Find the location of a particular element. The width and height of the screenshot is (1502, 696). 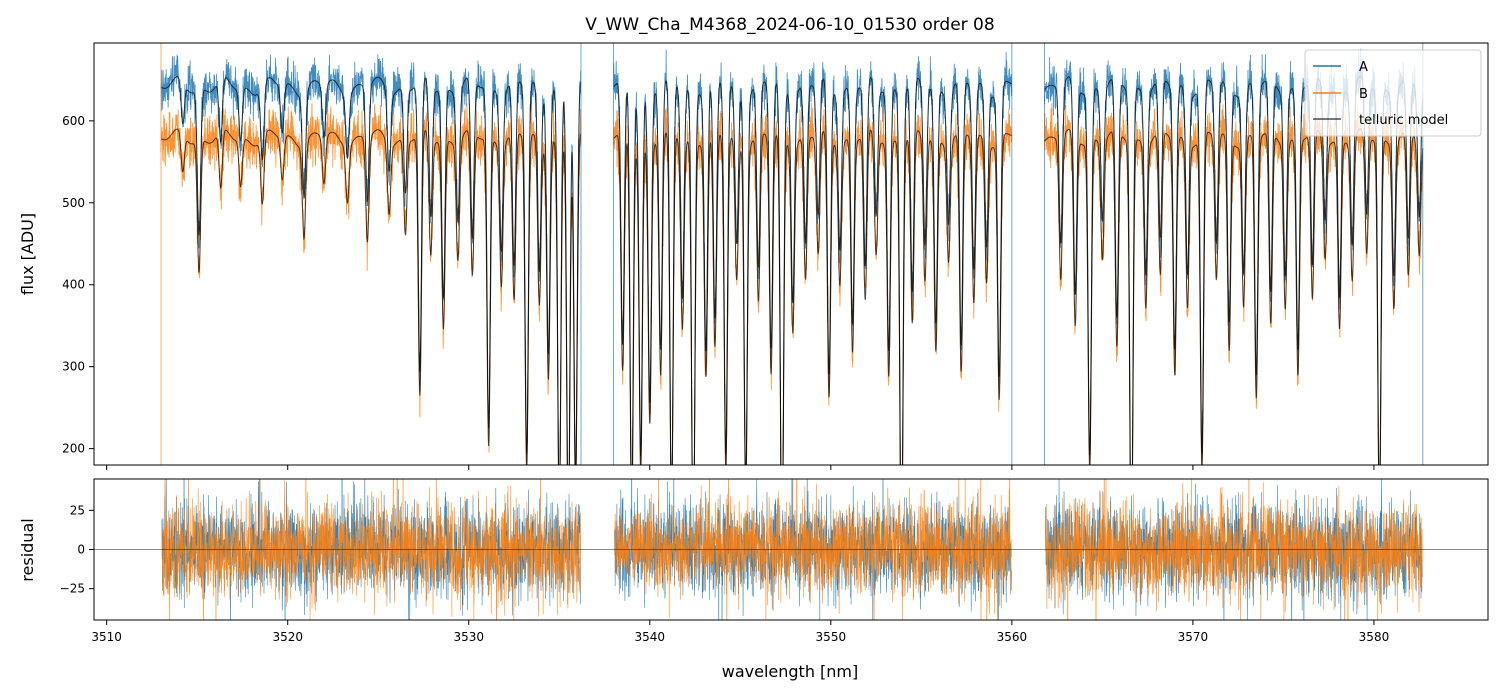

x-axis-label: wavelength [nm] is located at coordinates (790, 671).